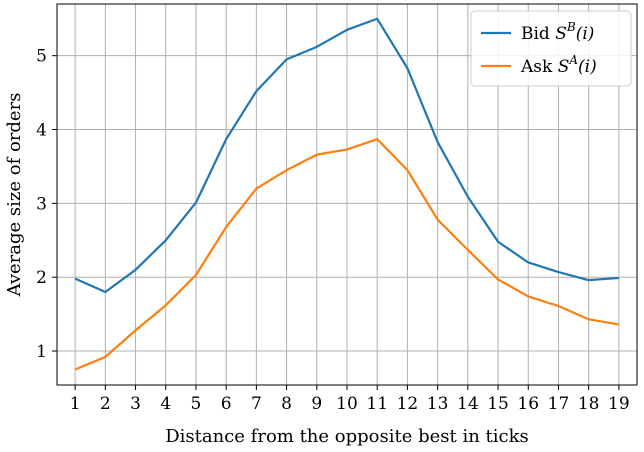 The height and width of the screenshot is (452, 644). What do you see at coordinates (165, 404) in the screenshot?
I see `x-tick-label: 4` at bounding box center [165, 404].